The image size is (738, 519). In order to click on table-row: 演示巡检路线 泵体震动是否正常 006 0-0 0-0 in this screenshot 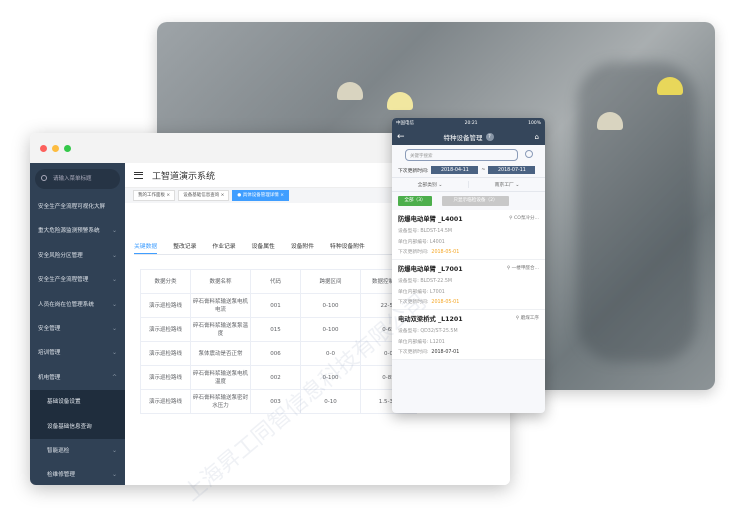, I will do `click(278, 353)`.